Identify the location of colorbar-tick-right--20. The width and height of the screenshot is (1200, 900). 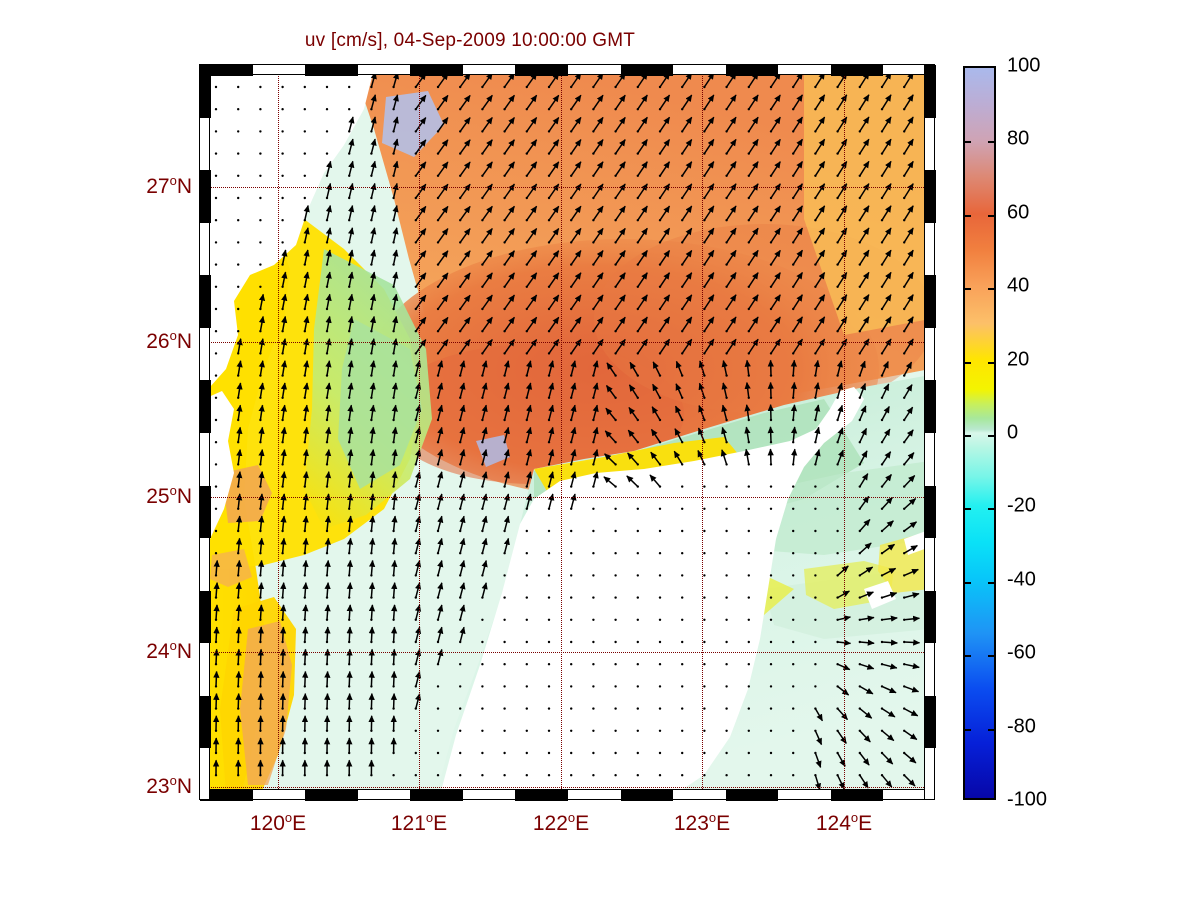
(991, 509).